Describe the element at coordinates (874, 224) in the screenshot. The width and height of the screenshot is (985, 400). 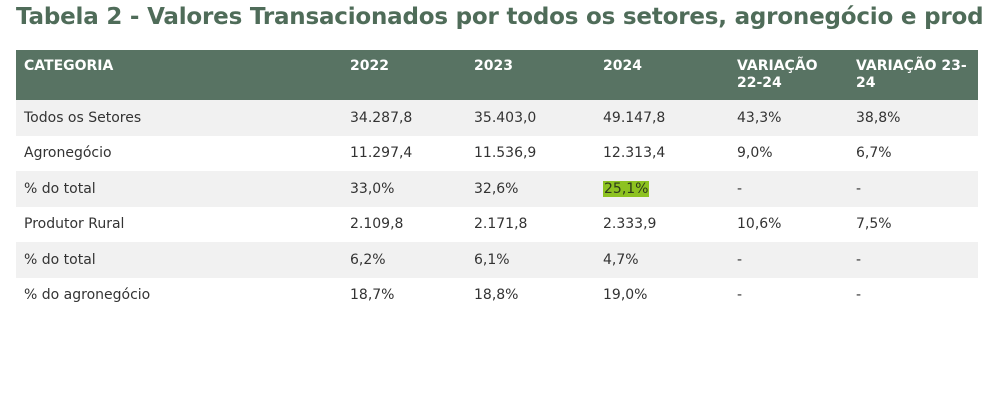
I see `cell-variacao-23-24: 7,5%` at that location.